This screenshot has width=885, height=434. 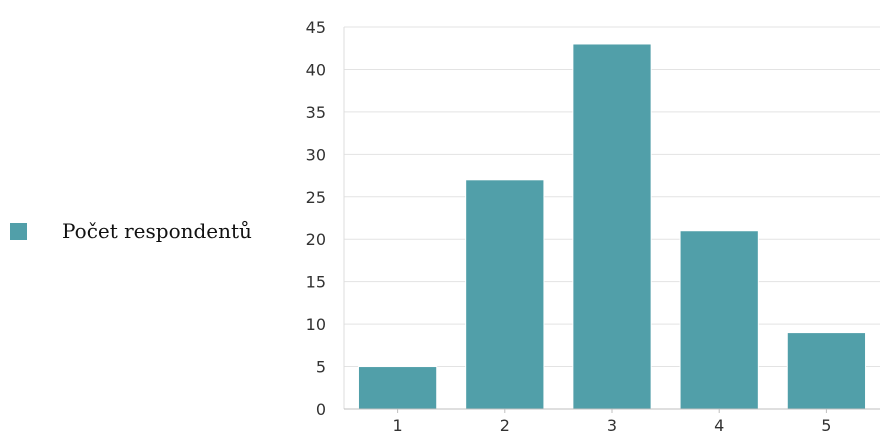 I want to click on y-tick-label-20: 20, so click(x=316, y=239).